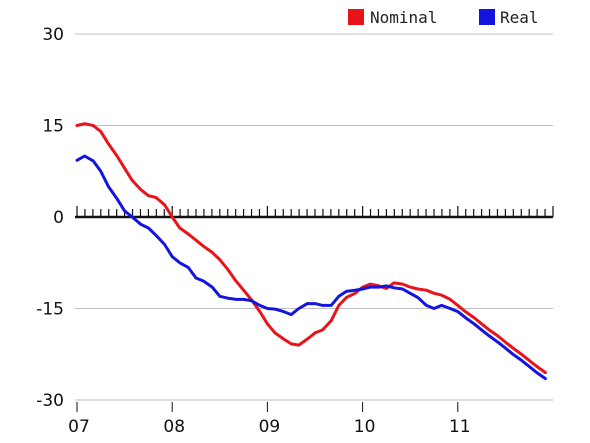 Image resolution: width=590 pixels, height=443 pixels. What do you see at coordinates (365, 427) in the screenshot?
I see `x-tick-label: 10` at bounding box center [365, 427].